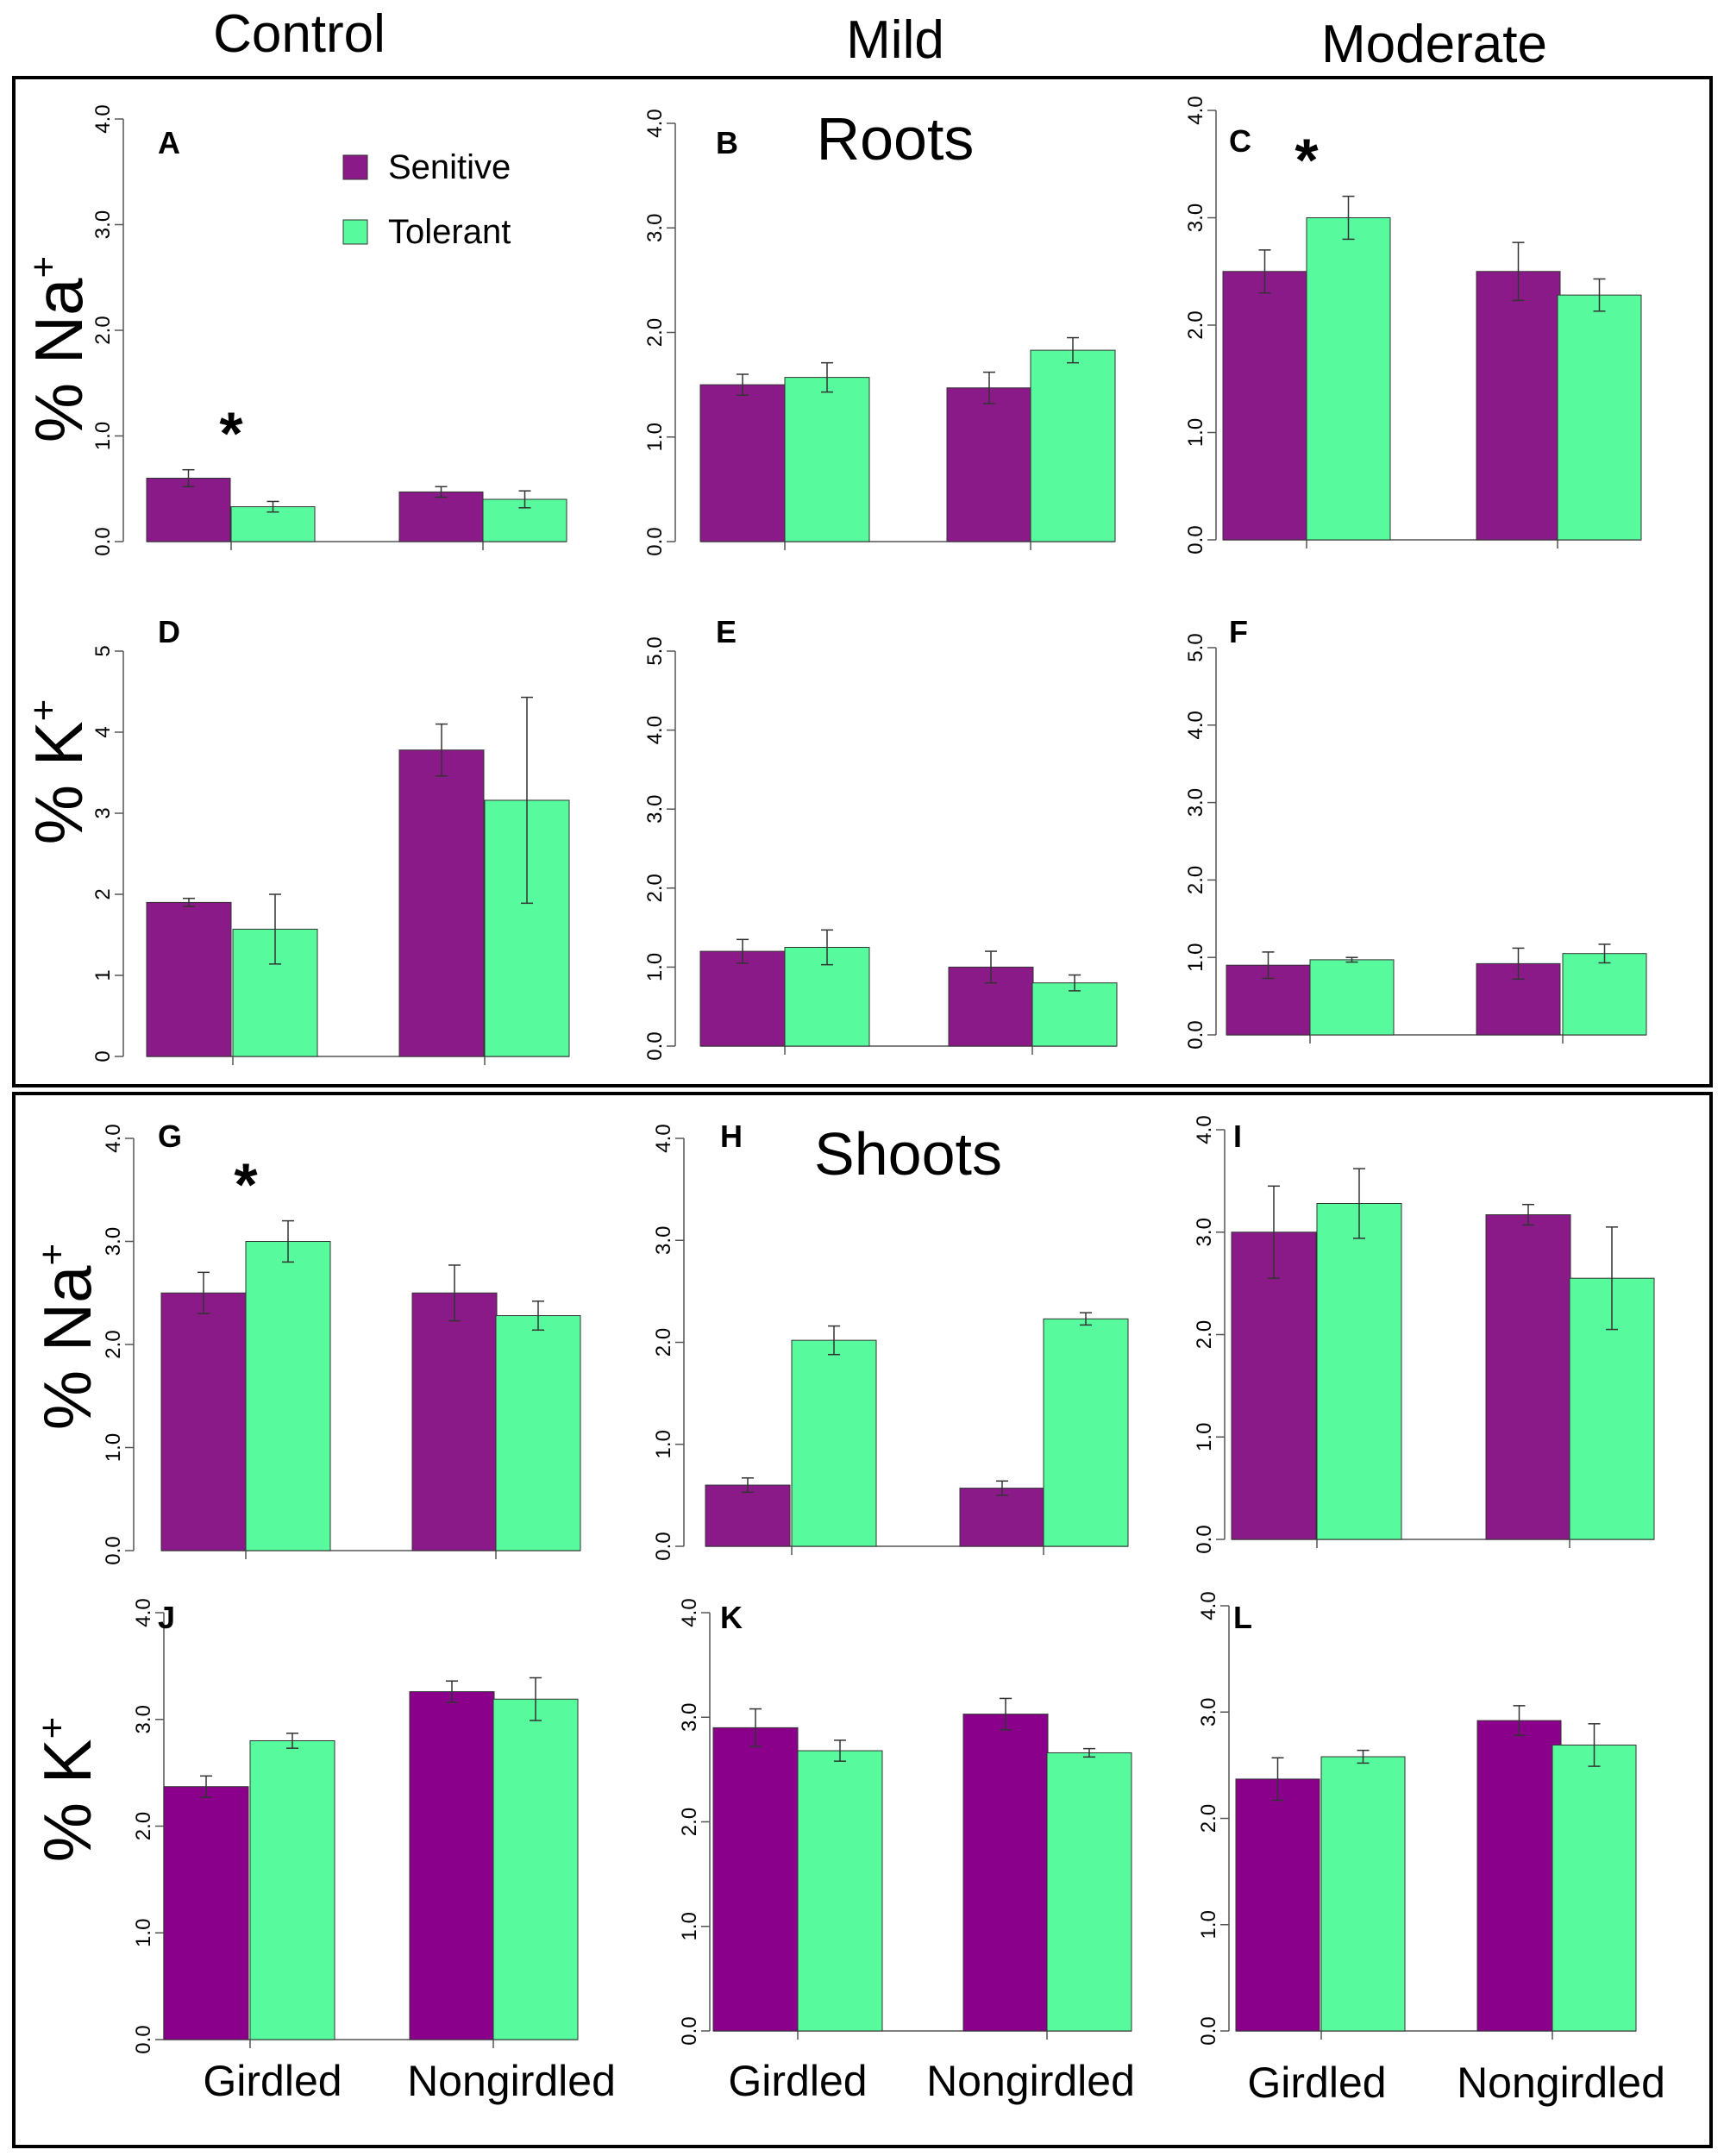  I want to click on y-tick-label-F-5: 5.0, so click(1195, 647).